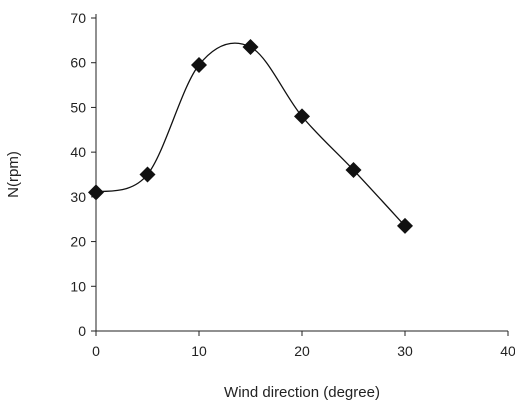 This screenshot has width=515, height=407. I want to click on x-tick-labels: 0 10 20 30 40, so click(303, 351).